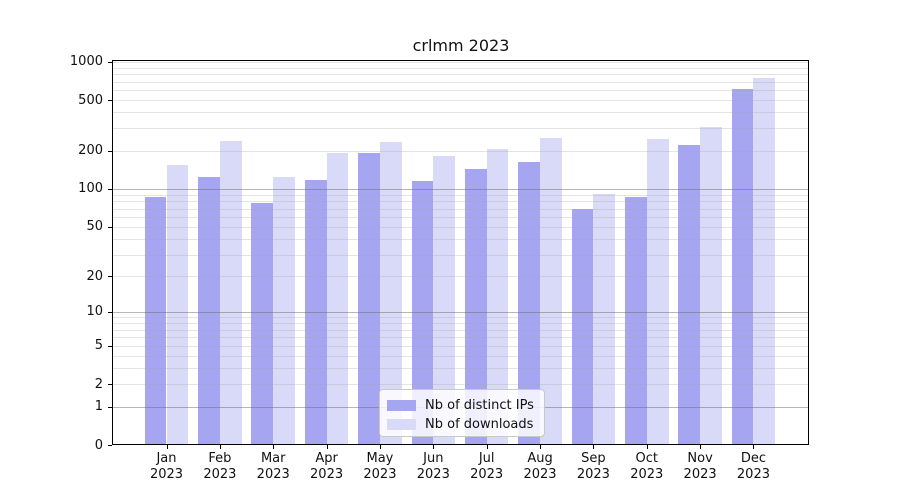 Image resolution: width=900 pixels, height=500 pixels. Describe the element at coordinates (593, 466) in the screenshot. I see `x-tick-label: Sep 2023` at that location.